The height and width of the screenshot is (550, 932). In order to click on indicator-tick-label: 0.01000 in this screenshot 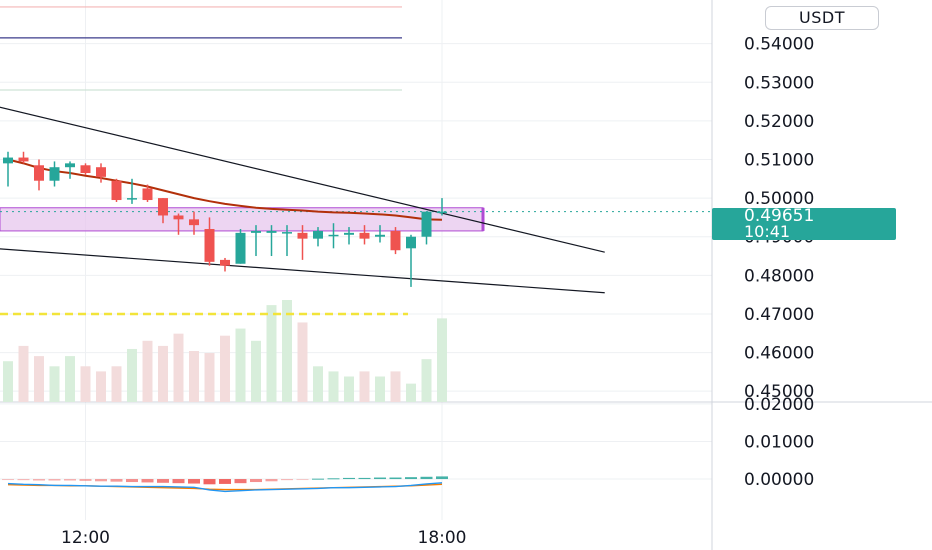, I will do `click(779, 442)`.